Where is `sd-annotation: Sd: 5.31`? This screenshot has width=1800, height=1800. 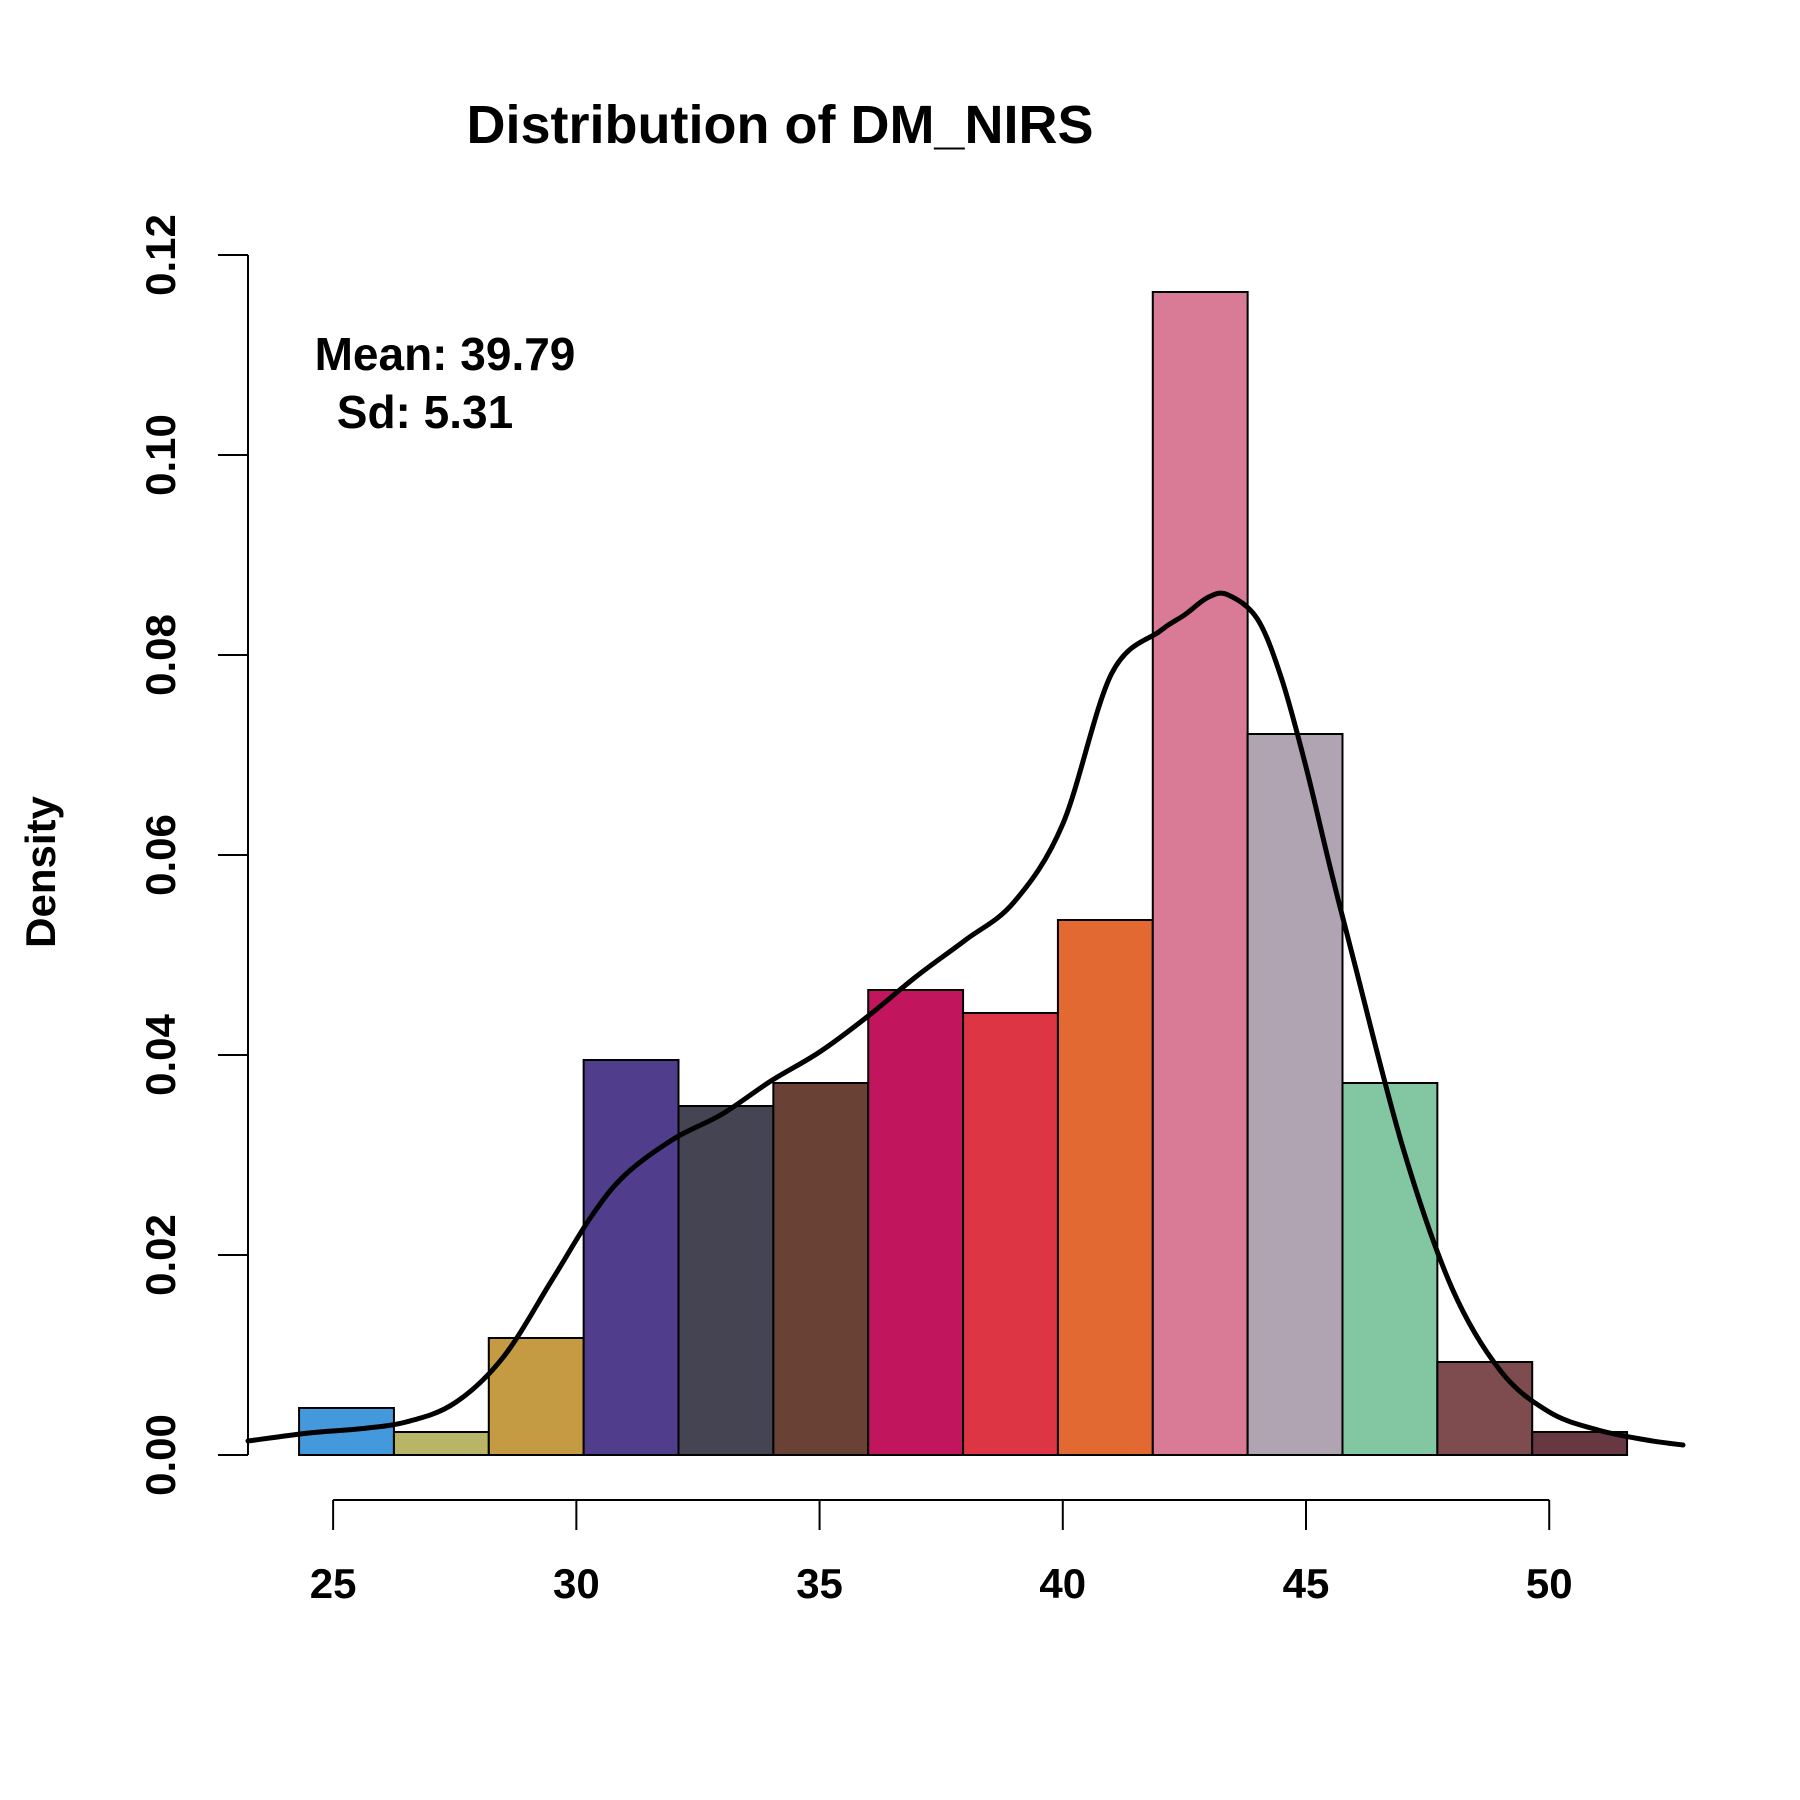 sd-annotation: Sd: 5.31 is located at coordinates (425, 412).